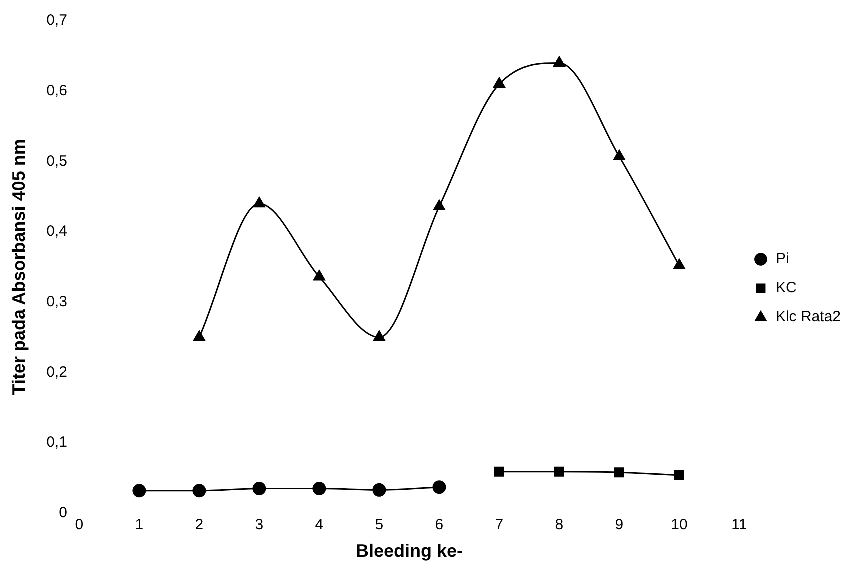 The image size is (861, 572). Describe the element at coordinates (79, 525) in the screenshot. I see `x-tick-label: 0` at that location.